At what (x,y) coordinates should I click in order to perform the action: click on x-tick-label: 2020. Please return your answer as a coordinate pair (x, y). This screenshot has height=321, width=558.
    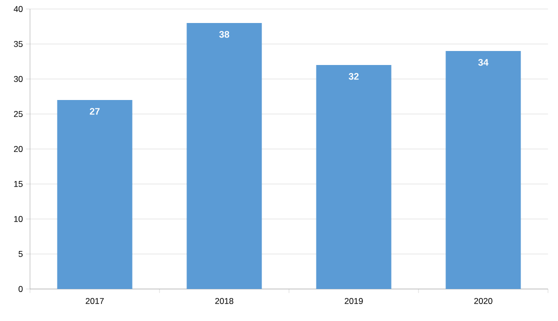
    Looking at the image, I should click on (483, 301).